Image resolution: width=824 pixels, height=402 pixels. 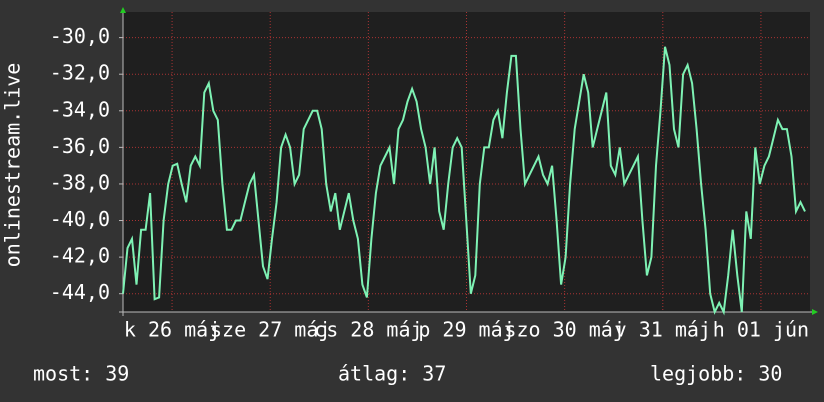 I want to click on stat-best: legjobb: 30, so click(x=716, y=374).